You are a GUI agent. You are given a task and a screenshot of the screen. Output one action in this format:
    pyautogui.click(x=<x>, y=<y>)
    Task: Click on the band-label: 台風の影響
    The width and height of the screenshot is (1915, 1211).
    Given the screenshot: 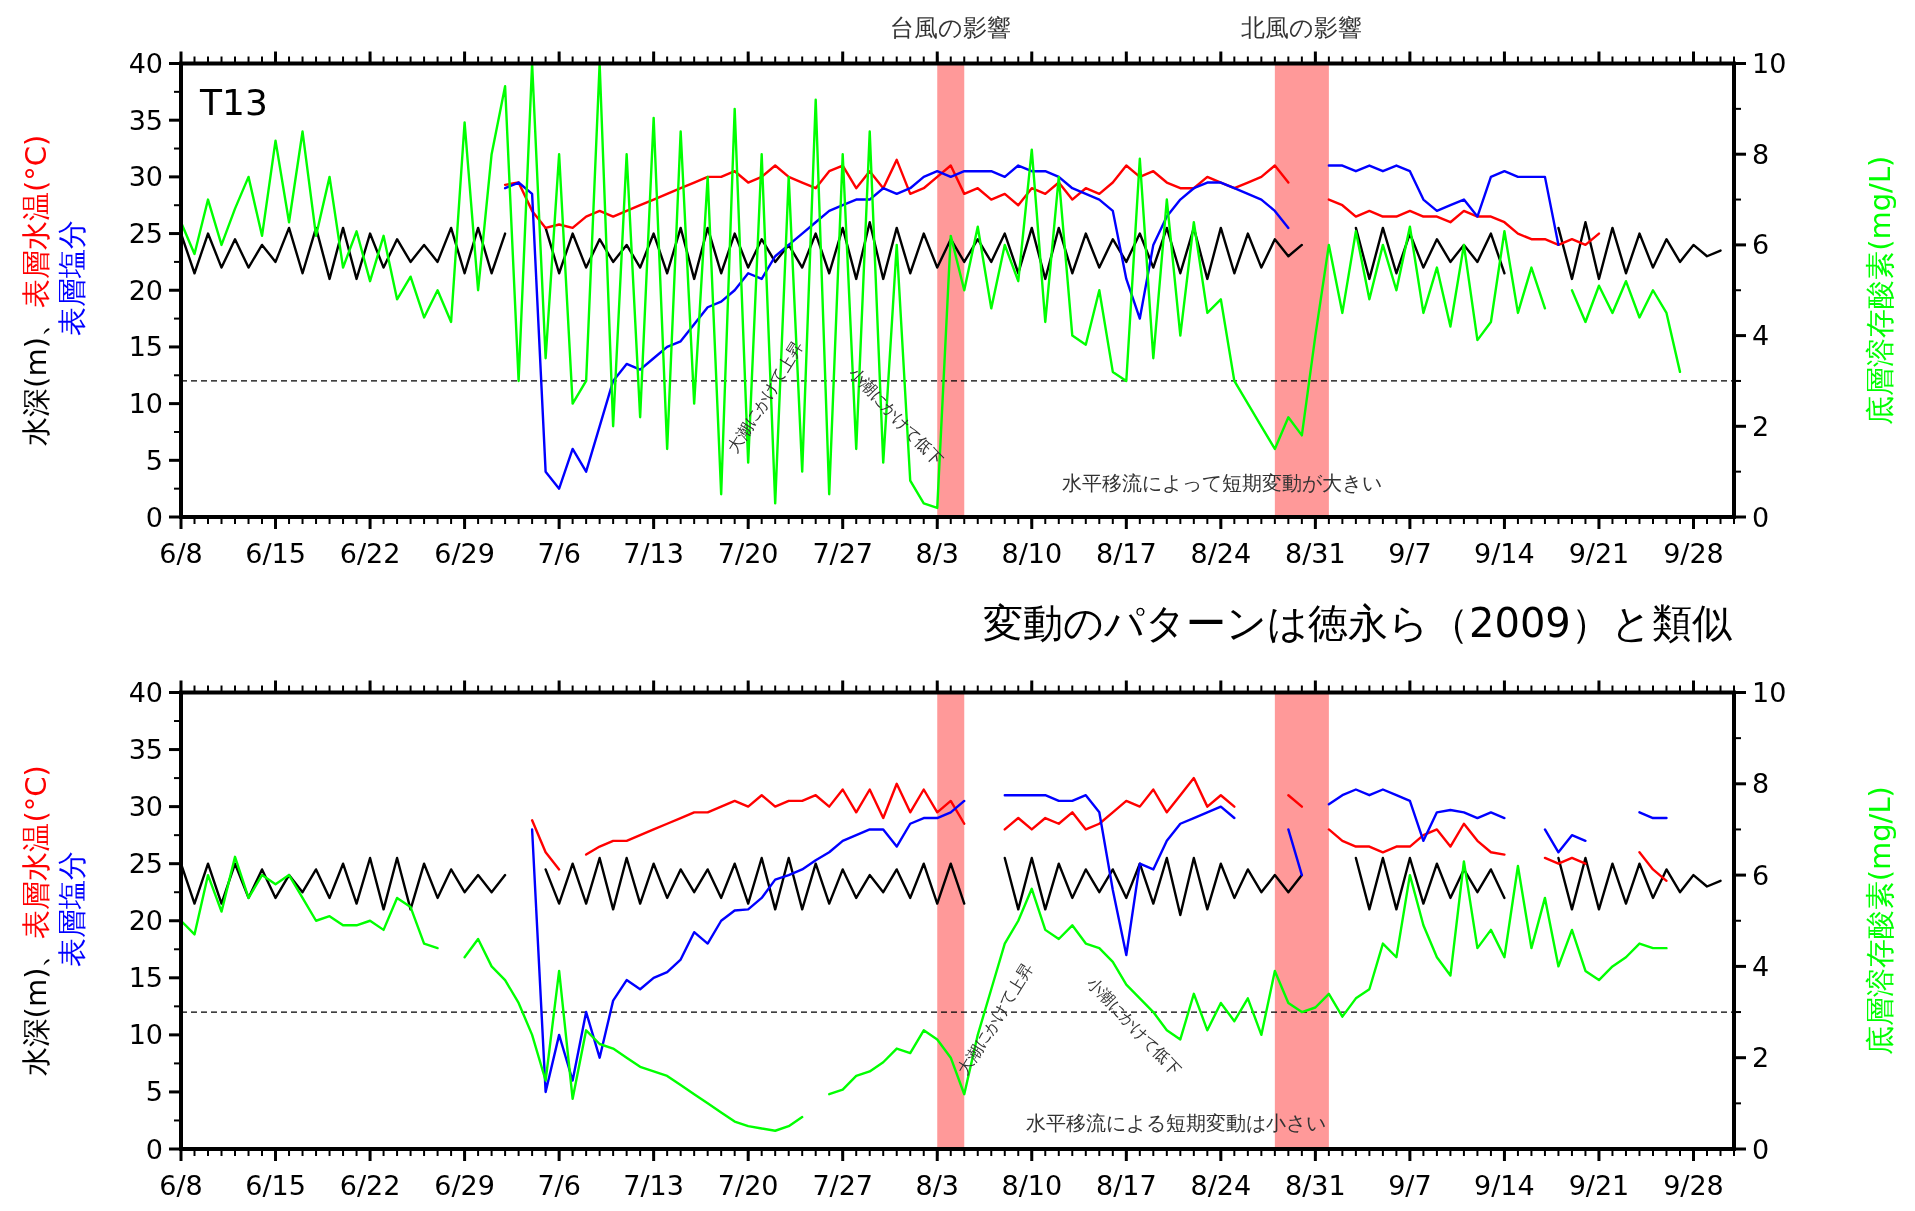 What is the action you would take?
    pyautogui.click(x=951, y=27)
    